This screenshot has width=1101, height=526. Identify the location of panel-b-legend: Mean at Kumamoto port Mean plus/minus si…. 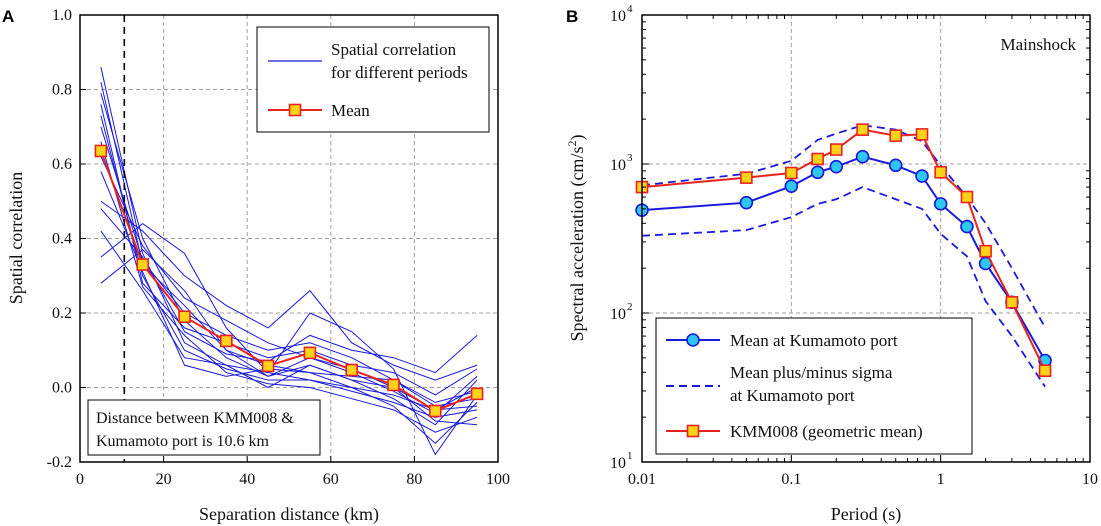
(814, 386).